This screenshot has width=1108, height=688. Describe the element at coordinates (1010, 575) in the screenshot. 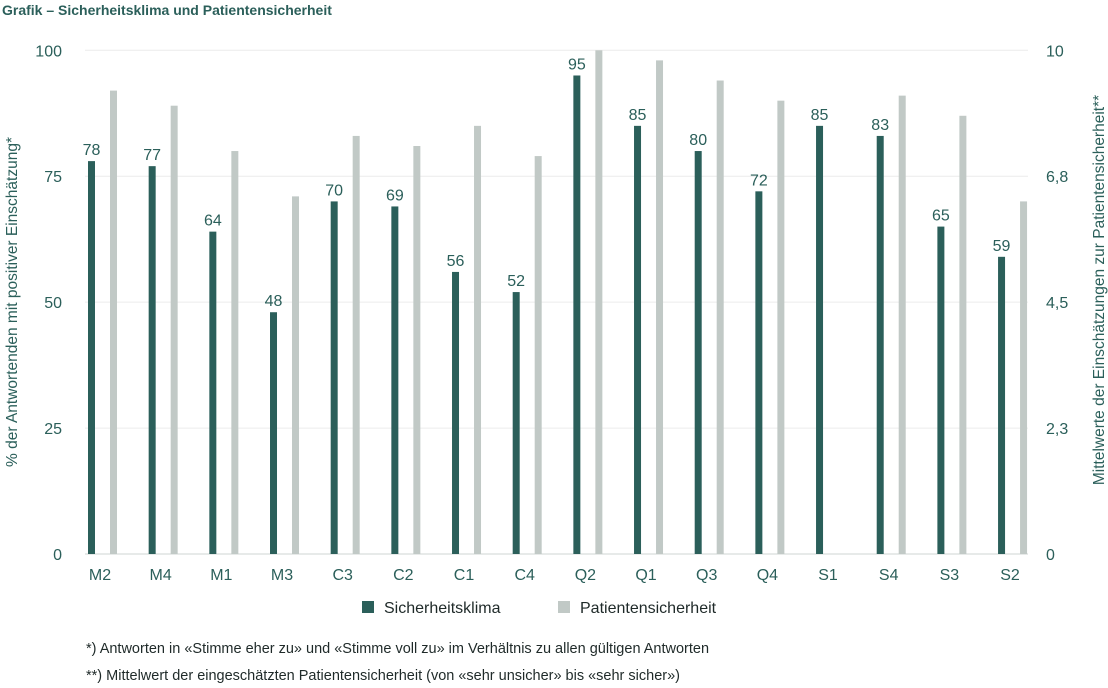

I see `x-tick-label: S2` at that location.